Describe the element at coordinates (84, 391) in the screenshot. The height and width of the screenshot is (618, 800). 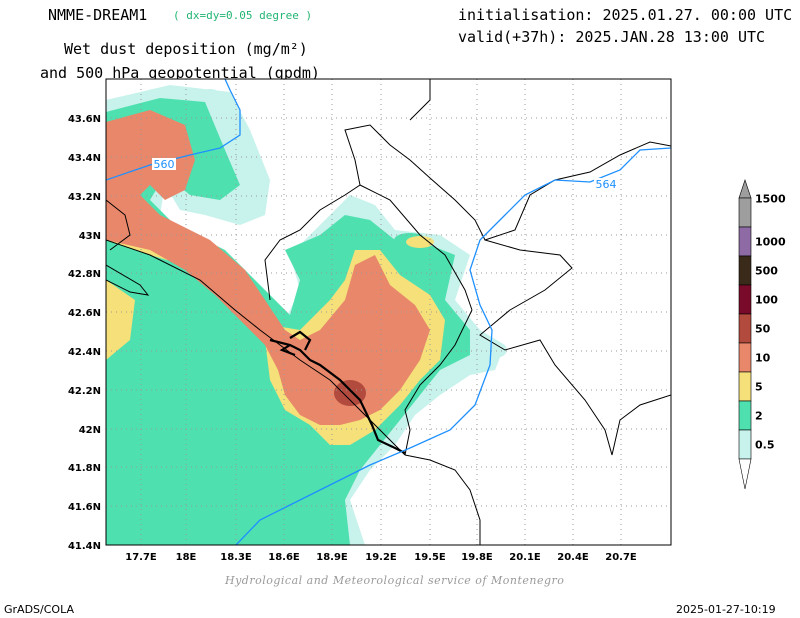
I see `lat-tick: 42.2N` at that location.